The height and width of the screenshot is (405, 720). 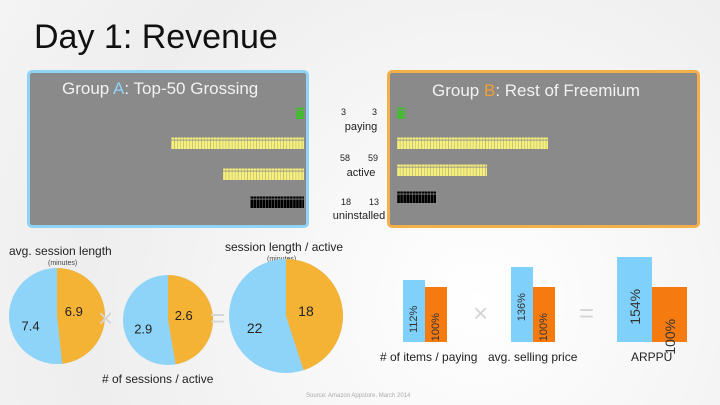 I want to click on group-a-title: Group A: Top-50 Grossing, so click(x=160, y=88).